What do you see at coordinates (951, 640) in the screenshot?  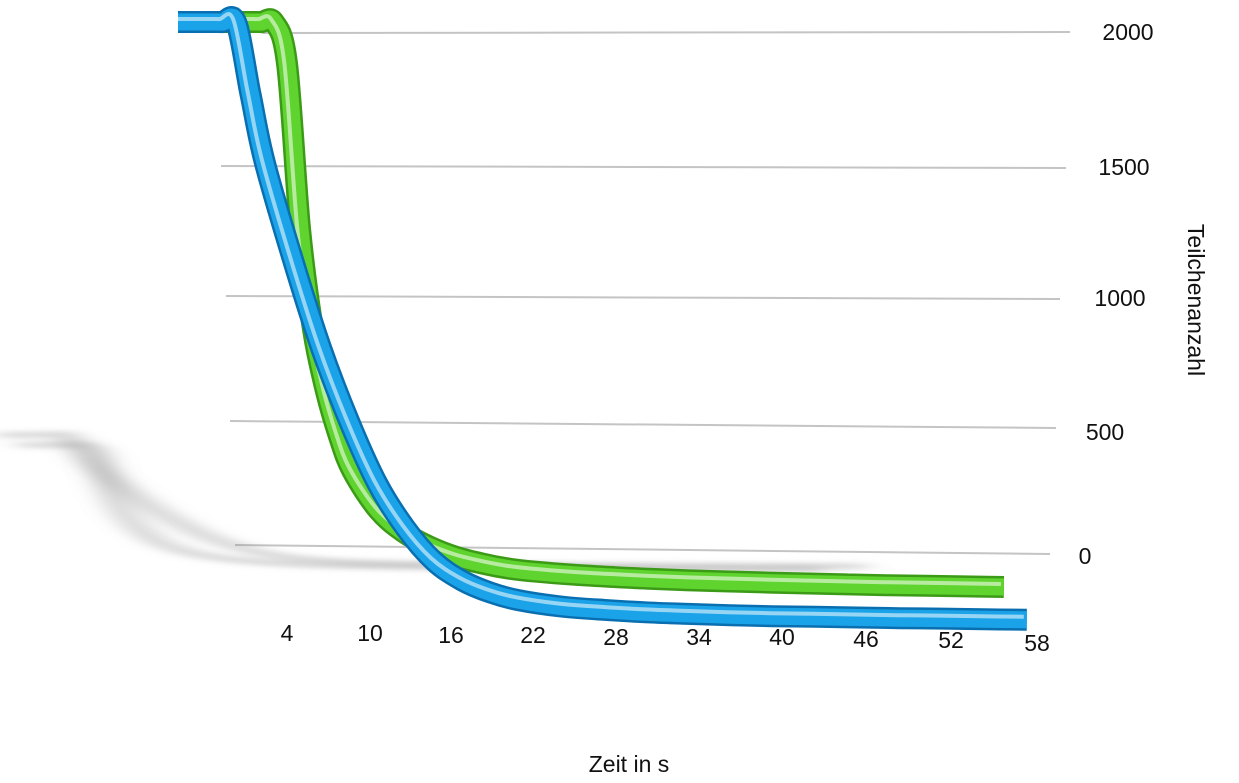 I see `x-tick-label: 52` at bounding box center [951, 640].